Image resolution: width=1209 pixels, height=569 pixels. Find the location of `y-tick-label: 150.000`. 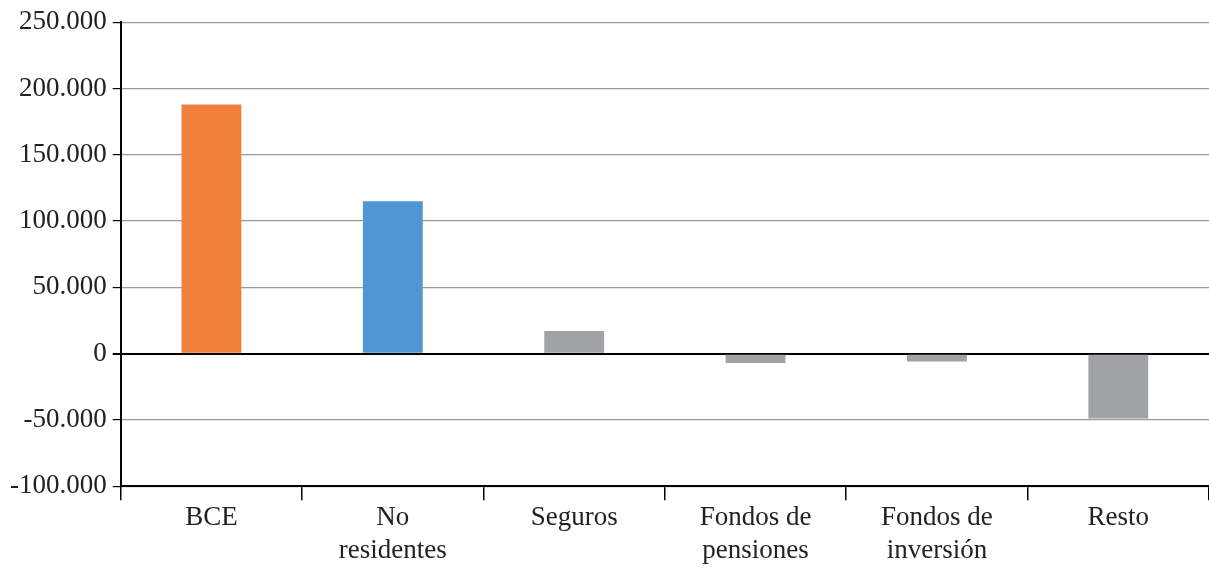

y-tick-label: 150.000 is located at coordinates (62, 152).